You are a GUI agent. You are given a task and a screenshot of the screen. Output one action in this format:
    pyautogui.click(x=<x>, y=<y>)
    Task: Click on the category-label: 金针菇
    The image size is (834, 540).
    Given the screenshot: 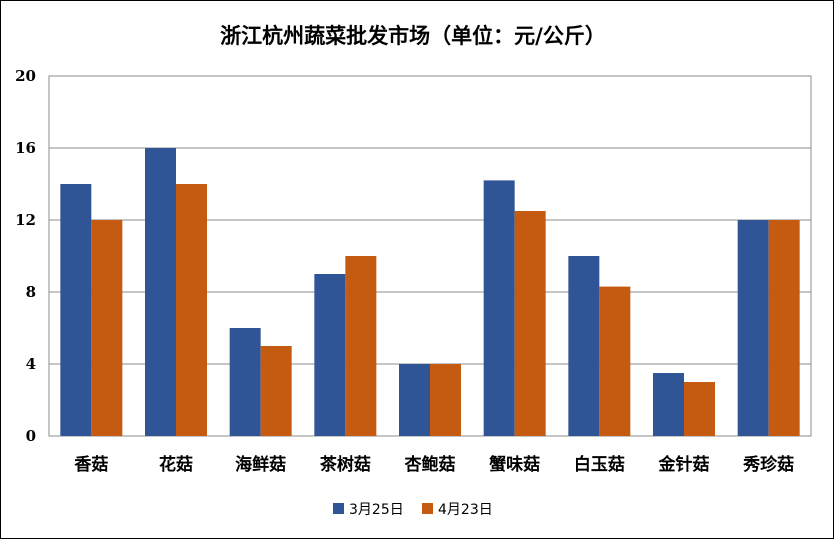 What is the action you would take?
    pyautogui.click(x=684, y=464)
    